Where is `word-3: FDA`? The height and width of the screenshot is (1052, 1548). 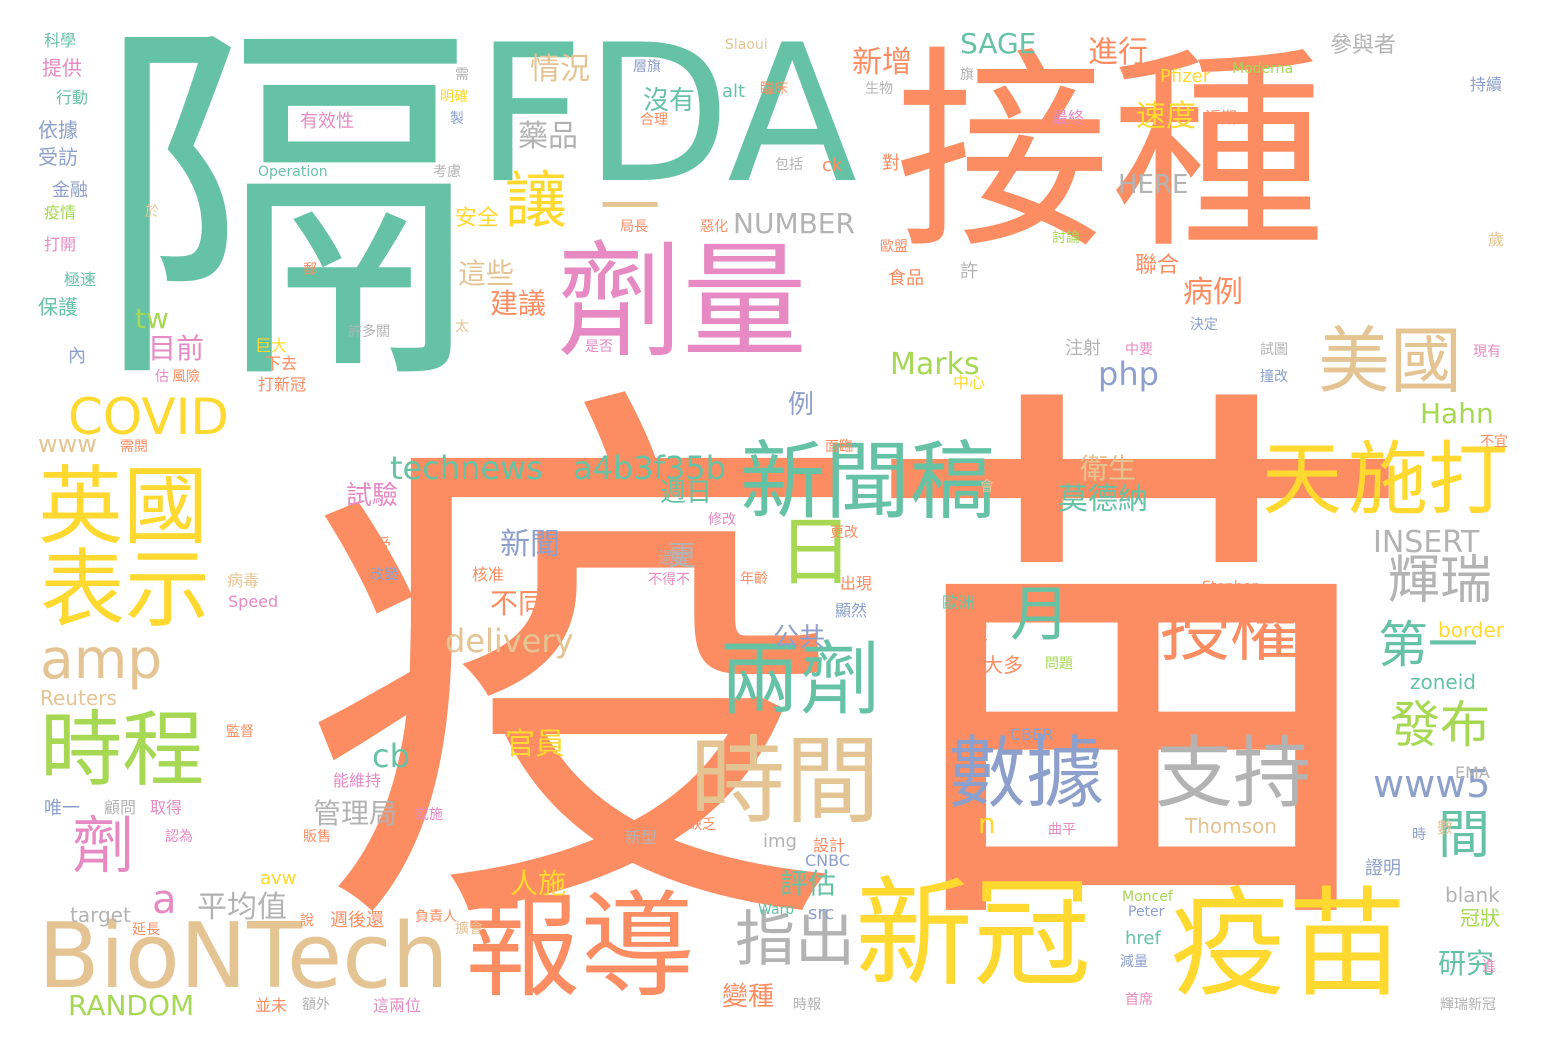
word-3: FDA is located at coordinates (666, 114).